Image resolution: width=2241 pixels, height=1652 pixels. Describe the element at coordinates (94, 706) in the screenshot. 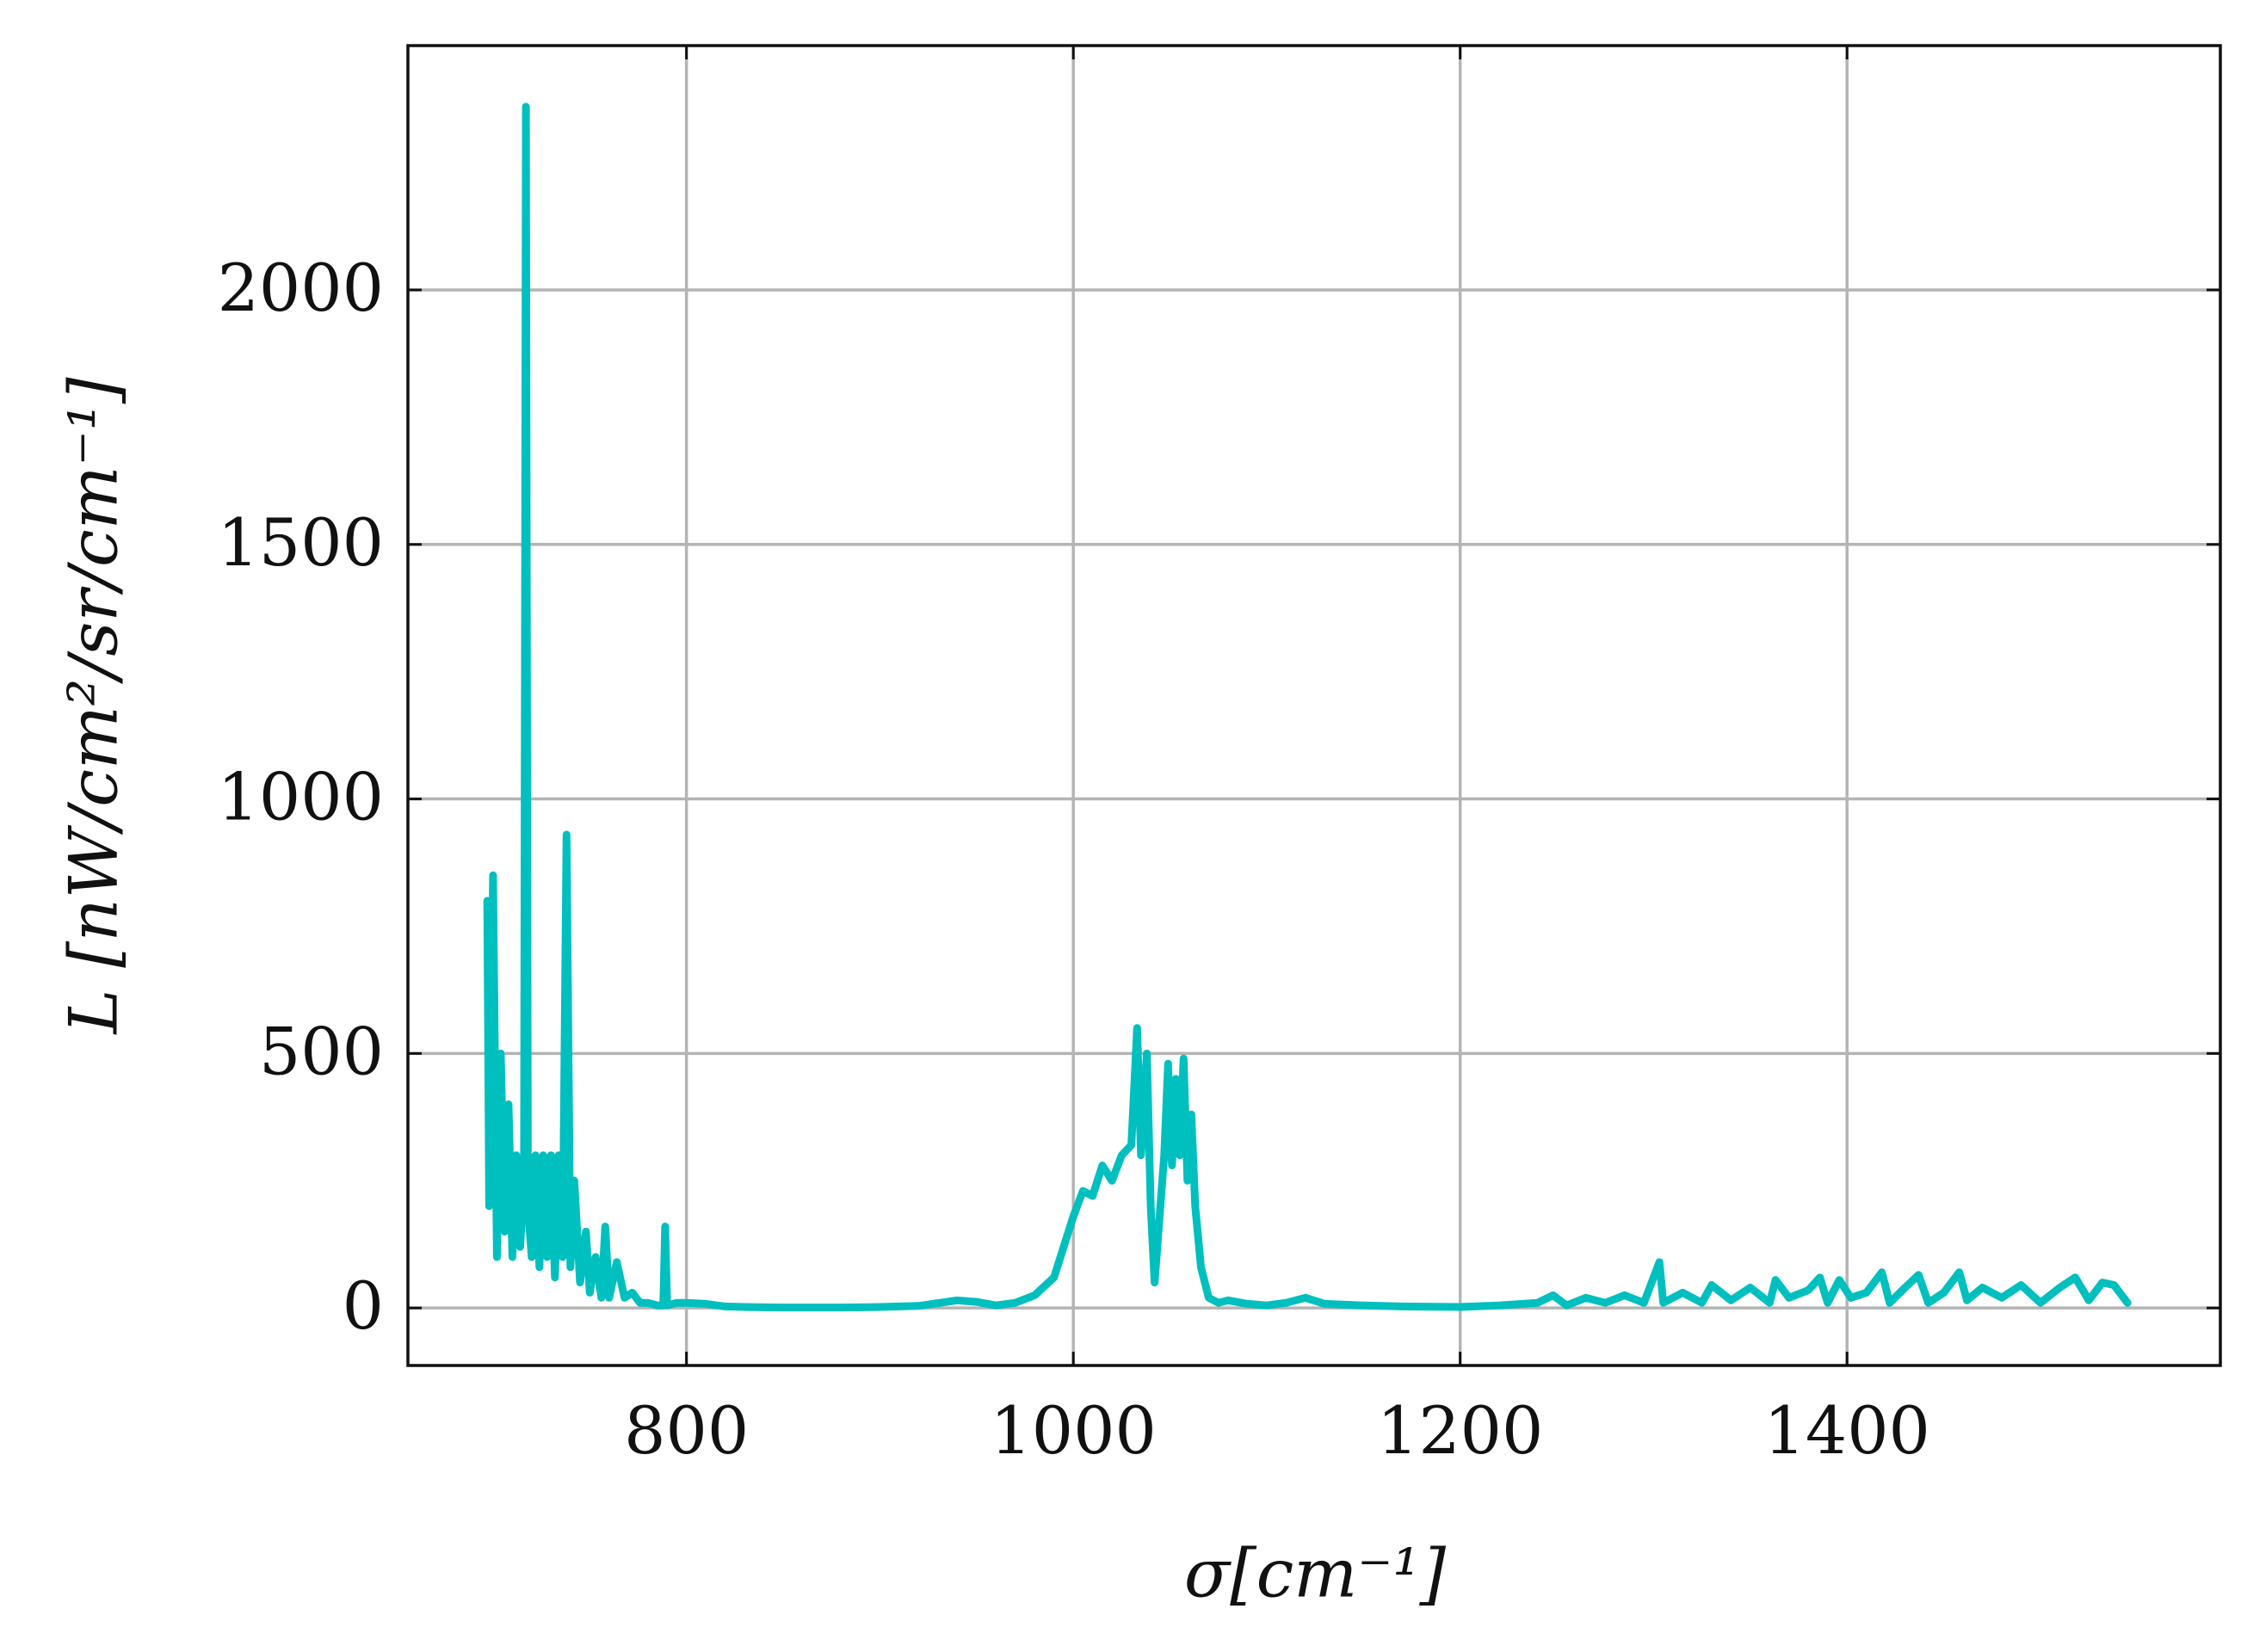

I see `y-axis-label: L [nW/cm²/sr/cm⁻¹]` at that location.